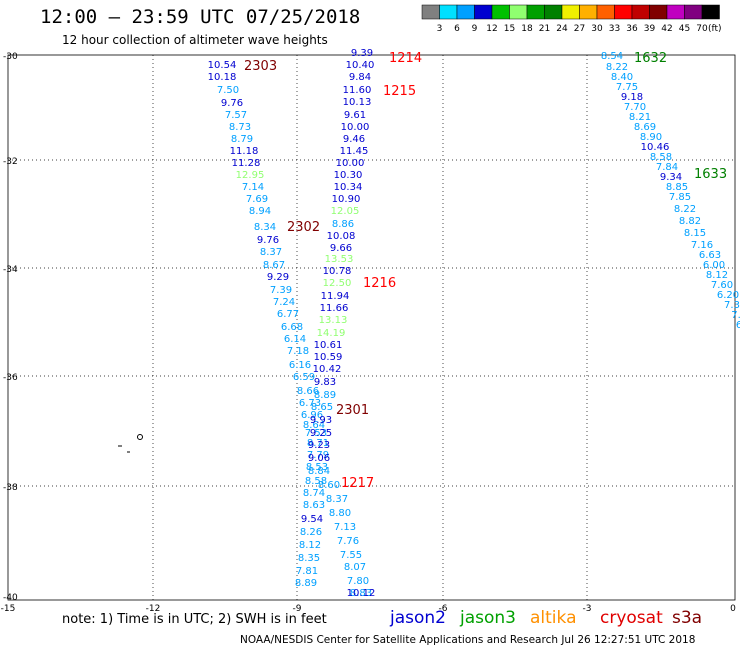 The width and height of the screenshot is (740, 650). What do you see at coordinates (710, 174) in the screenshot?
I see `time-marker: 1633` at bounding box center [710, 174].